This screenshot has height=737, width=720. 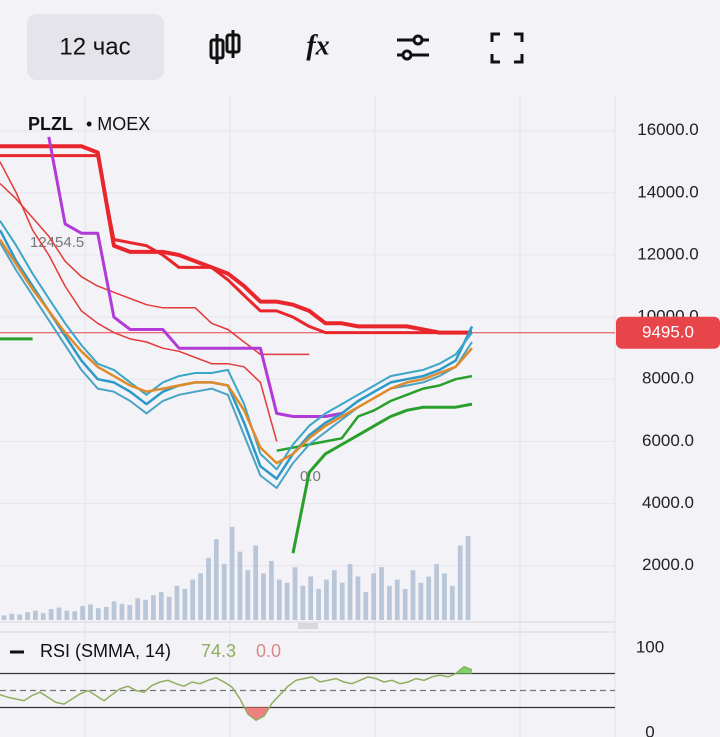 I want to click on rsi-tick-label: 100, so click(x=650, y=646).